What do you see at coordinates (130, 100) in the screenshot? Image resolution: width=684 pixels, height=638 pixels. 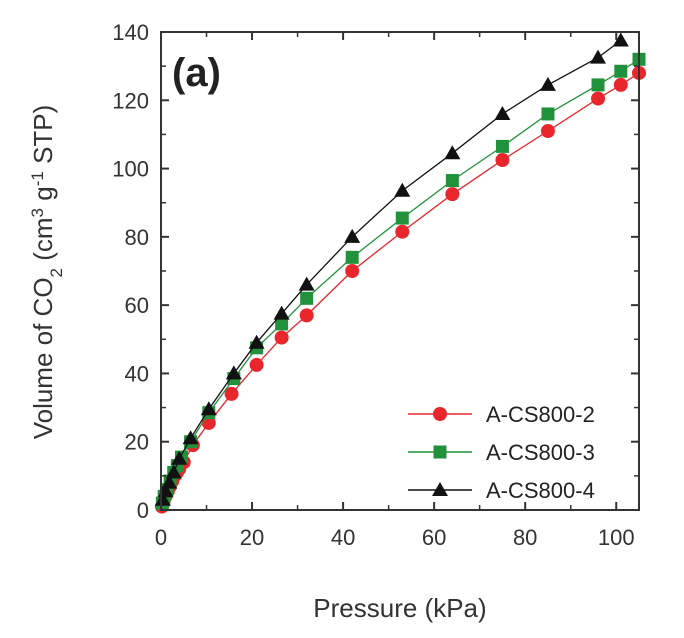 I see `y-tick-label: 120` at bounding box center [130, 100].